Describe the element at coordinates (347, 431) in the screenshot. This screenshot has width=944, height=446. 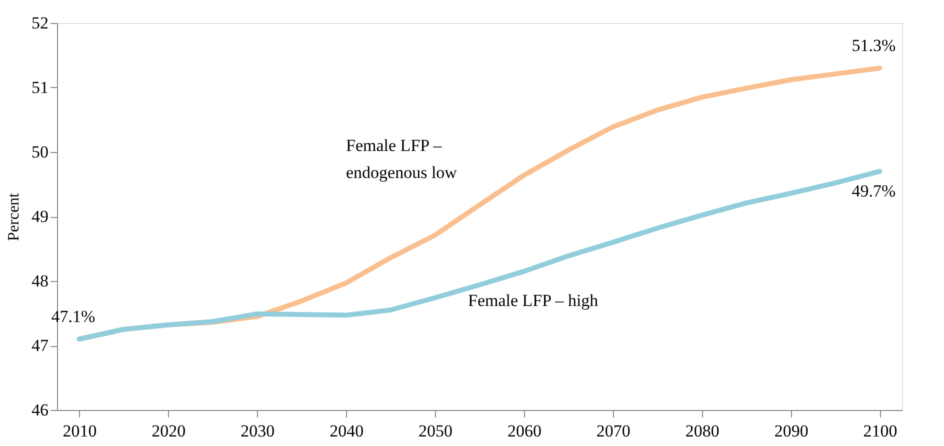
I see `x-tick-label: 2040` at that location.